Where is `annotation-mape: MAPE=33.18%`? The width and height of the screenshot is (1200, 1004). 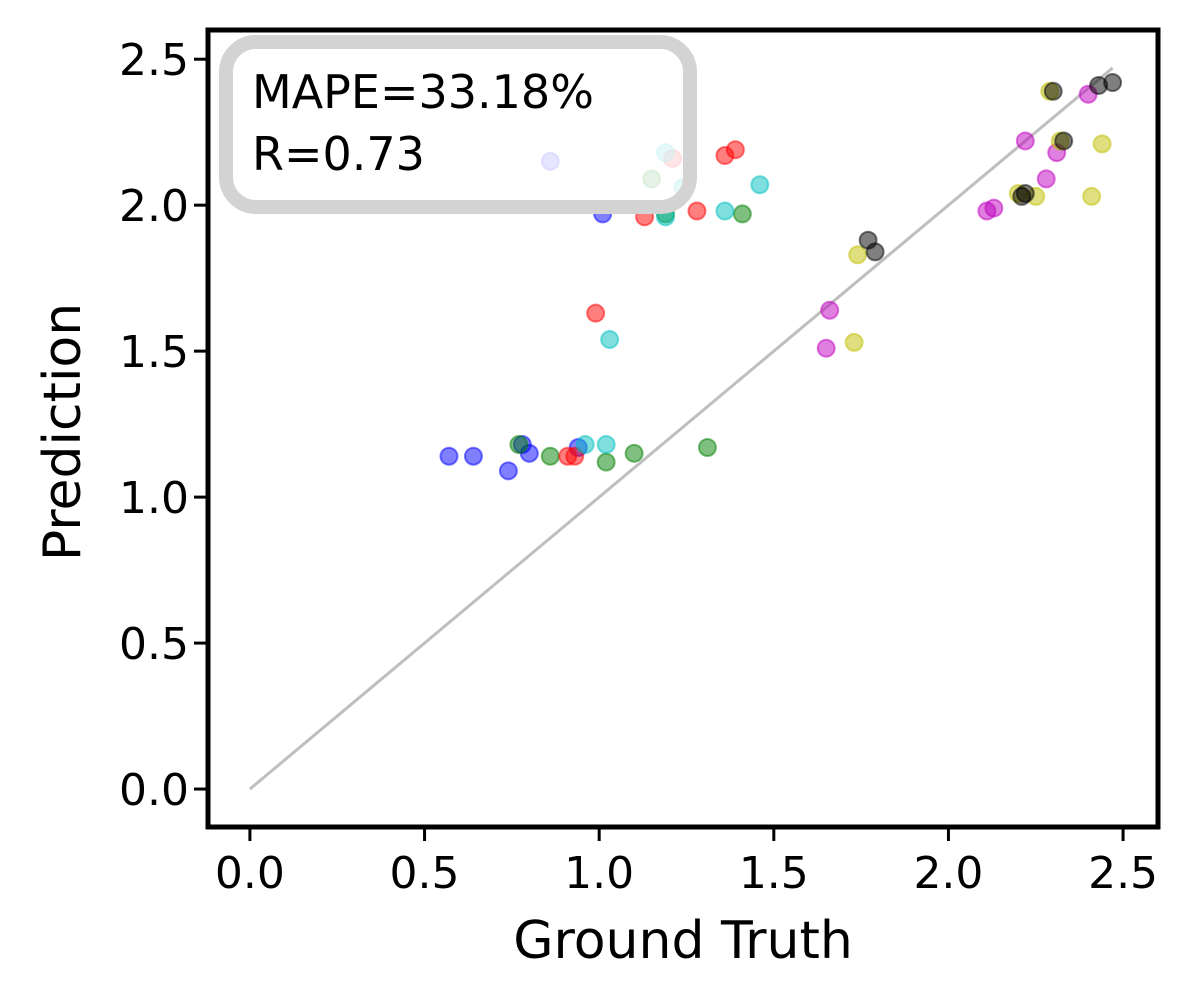
annotation-mape: MAPE=33.18% is located at coordinates (423, 92).